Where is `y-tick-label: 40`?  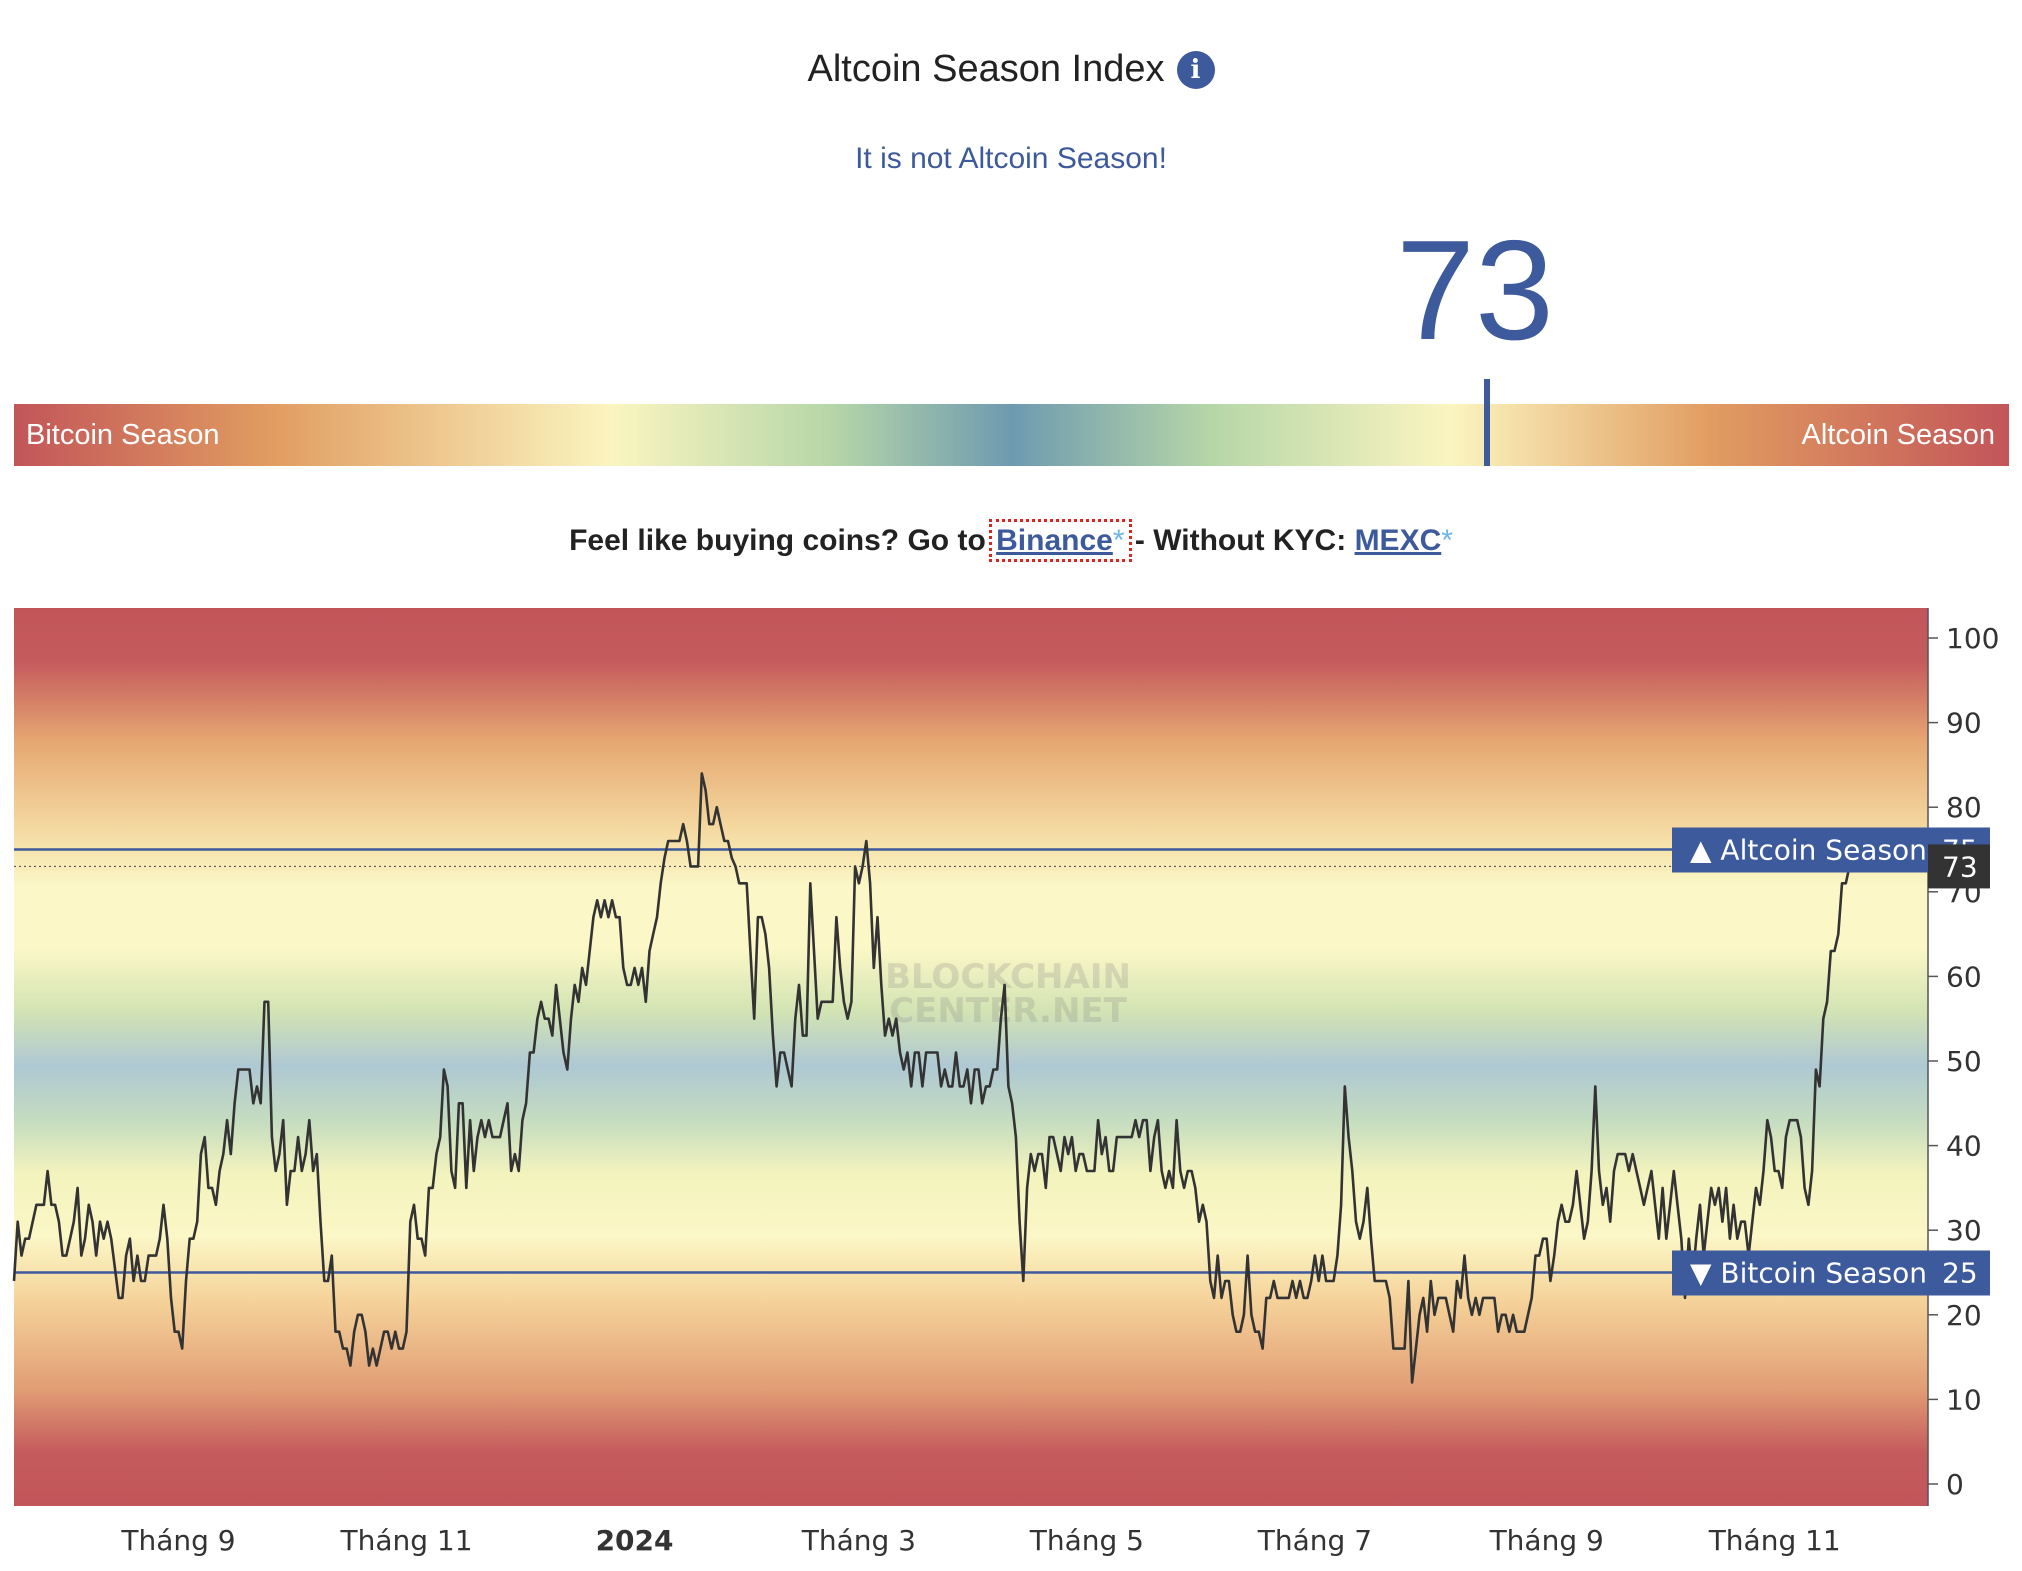 y-tick-label: 40 is located at coordinates (1964, 1146).